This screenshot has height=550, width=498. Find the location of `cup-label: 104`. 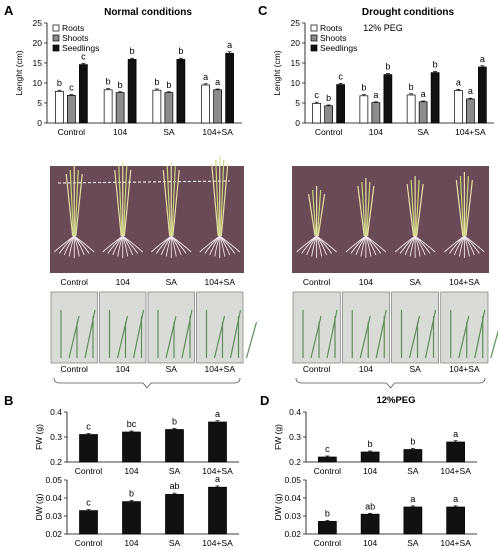

cup-label: 104 is located at coordinates (366, 369).